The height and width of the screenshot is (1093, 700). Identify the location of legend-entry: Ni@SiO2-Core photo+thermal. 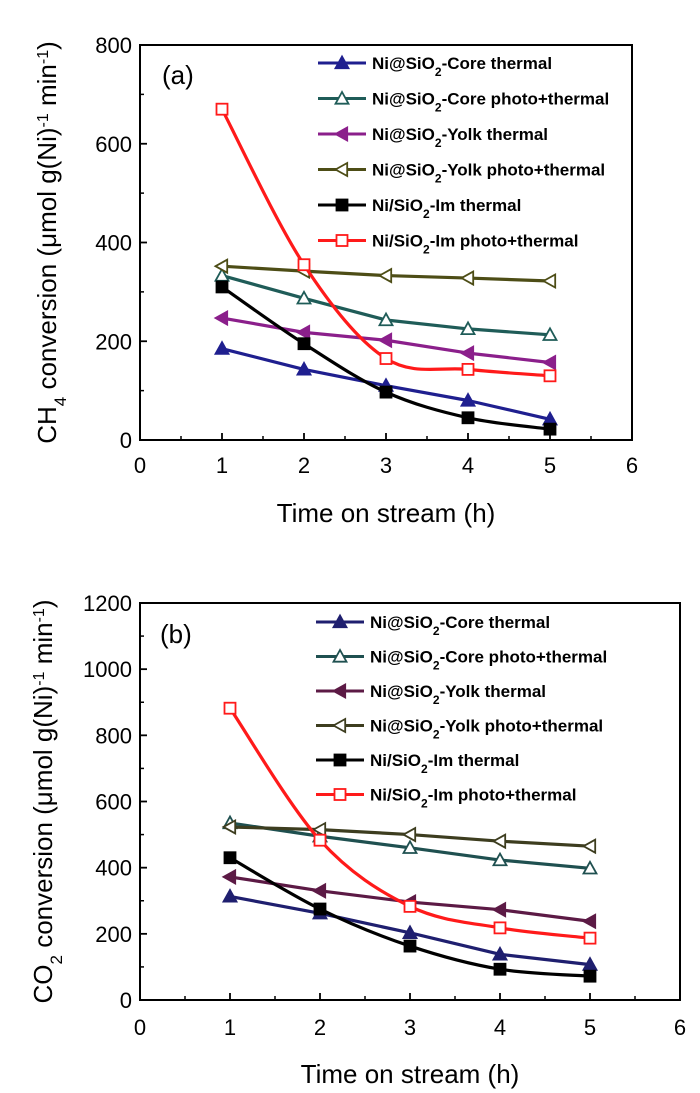
(461, 660).